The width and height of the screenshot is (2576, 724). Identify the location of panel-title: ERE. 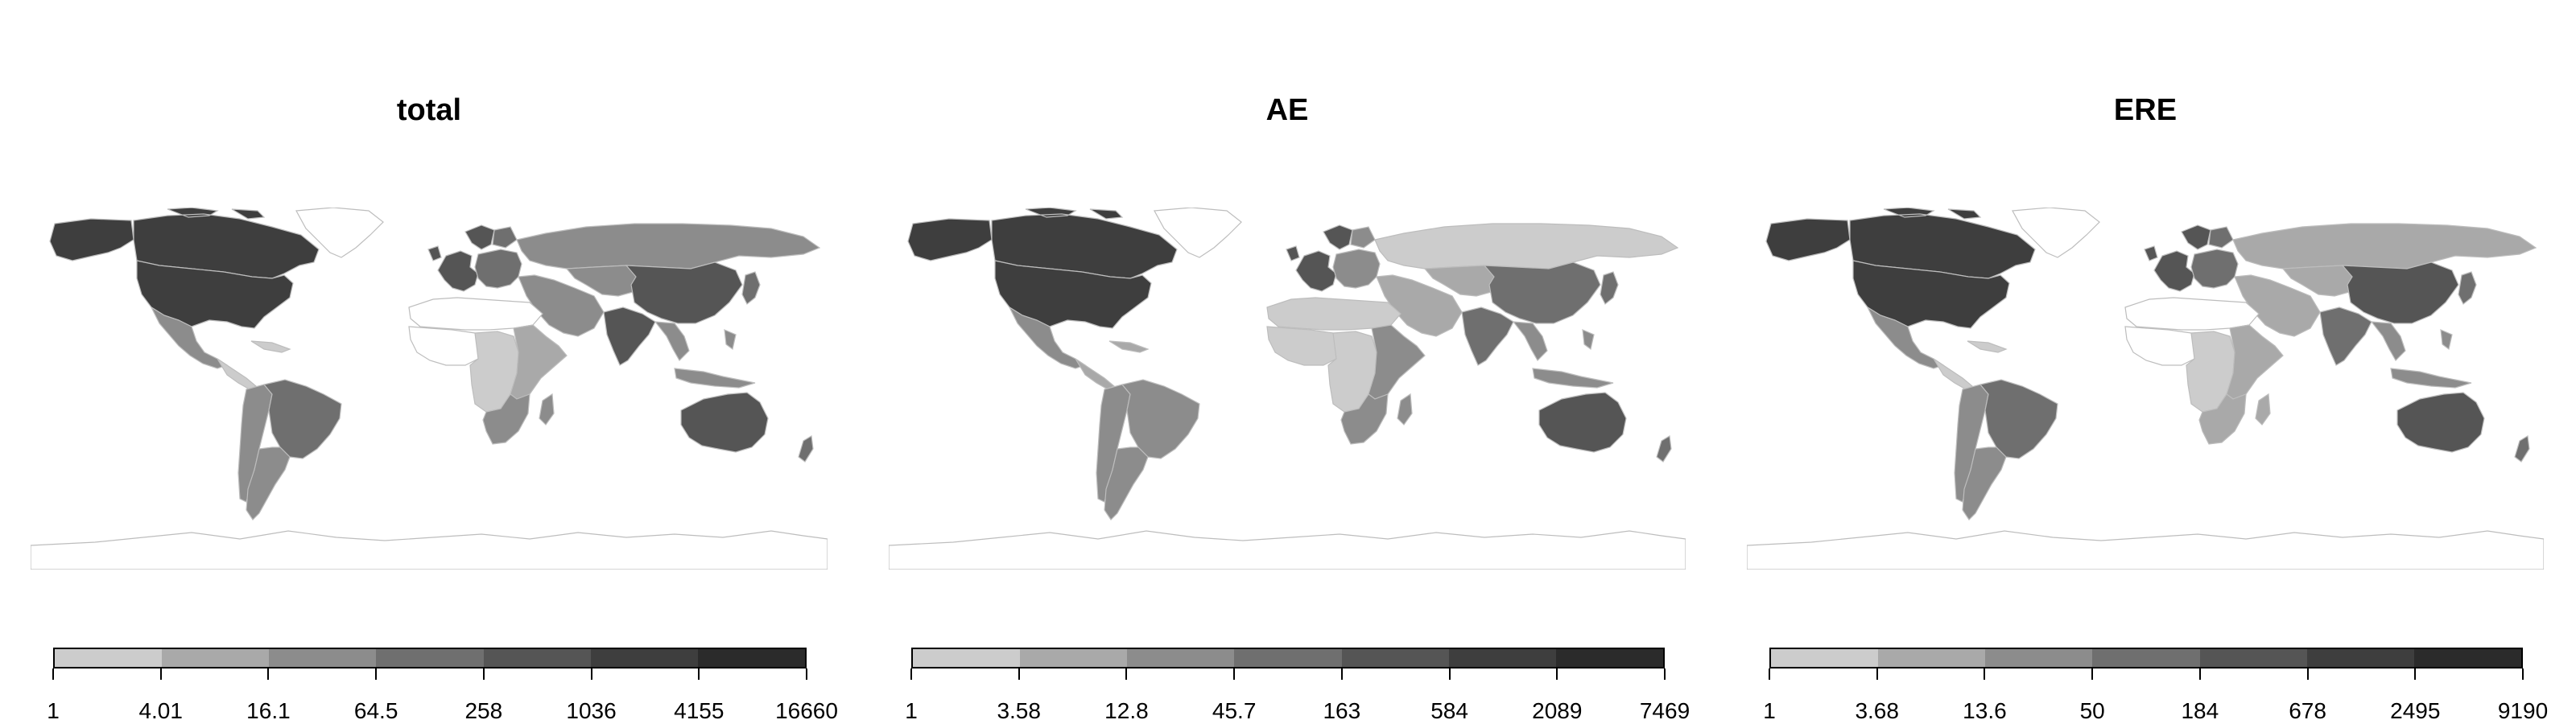
(2145, 110).